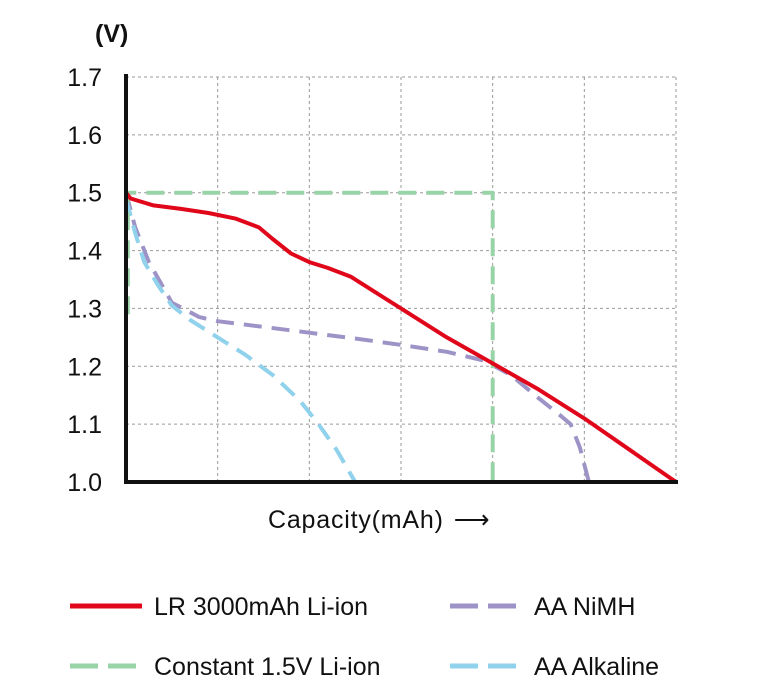 This screenshot has width=765, height=700. What do you see at coordinates (111, 34) in the screenshot?
I see `y-axis-unit-label: (V)` at bounding box center [111, 34].